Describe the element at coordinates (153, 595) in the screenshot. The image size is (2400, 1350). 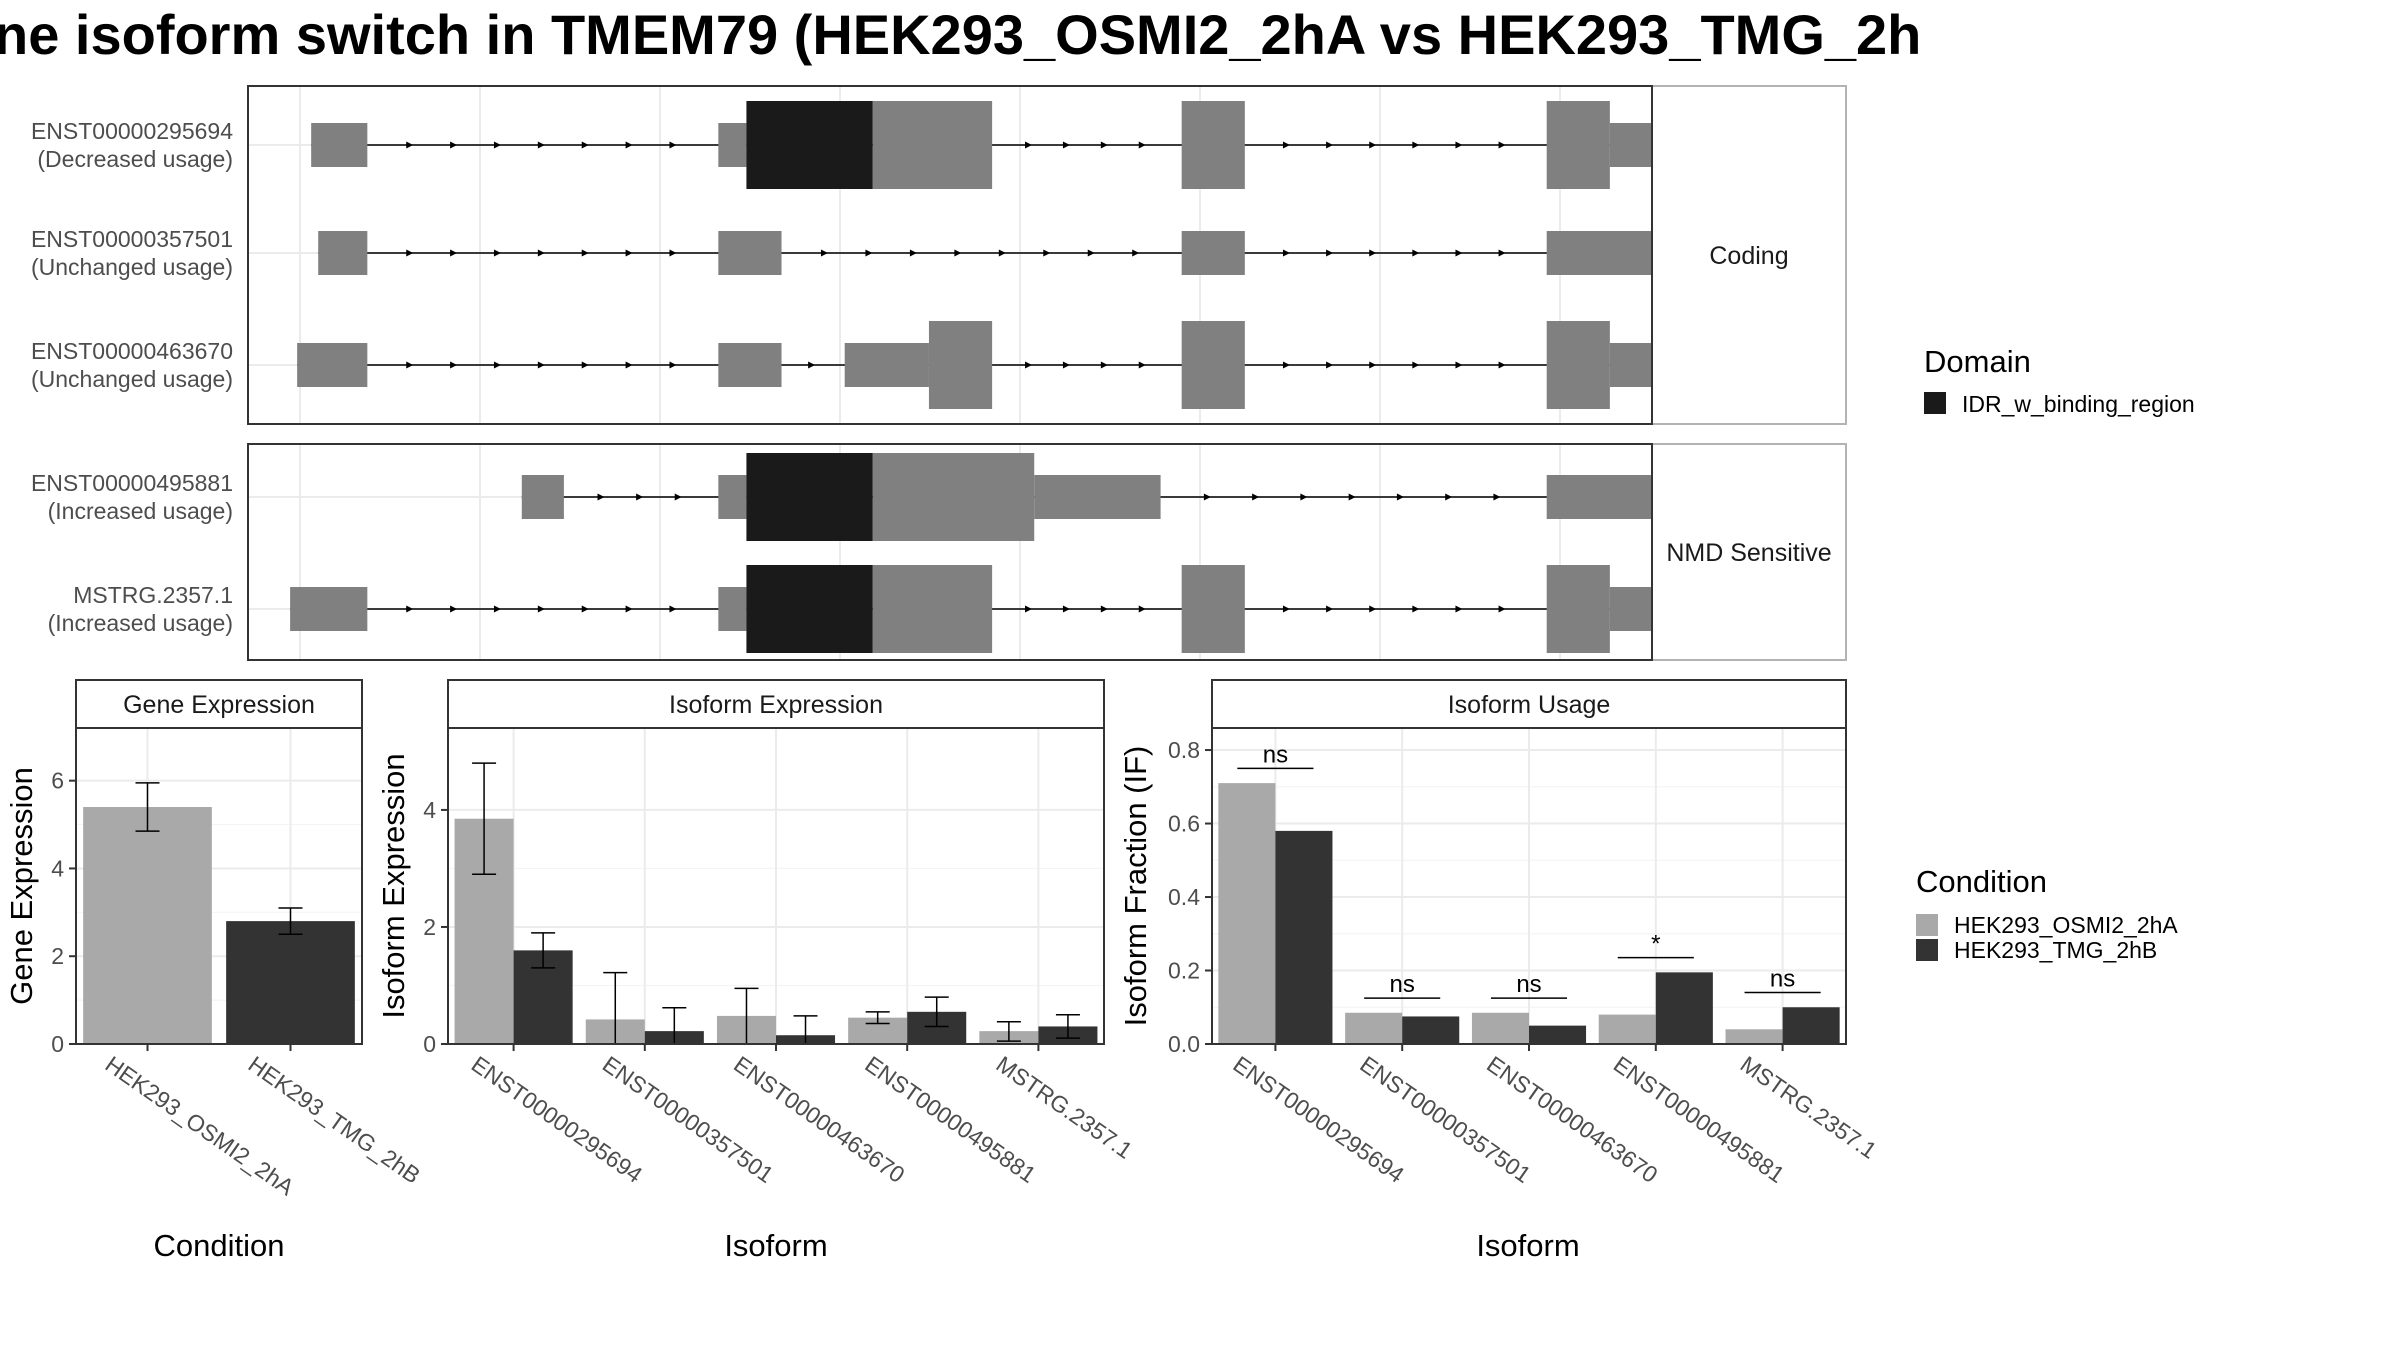
I see `transcript-id-label: MSTRG.2357.1` at that location.